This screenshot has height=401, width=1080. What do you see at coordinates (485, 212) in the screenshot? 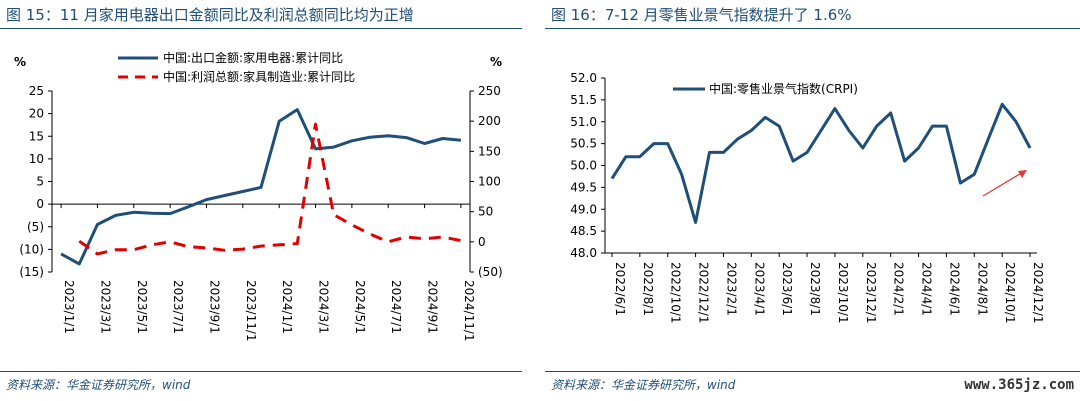
I see `right-y-tick-label: 50` at bounding box center [485, 212].